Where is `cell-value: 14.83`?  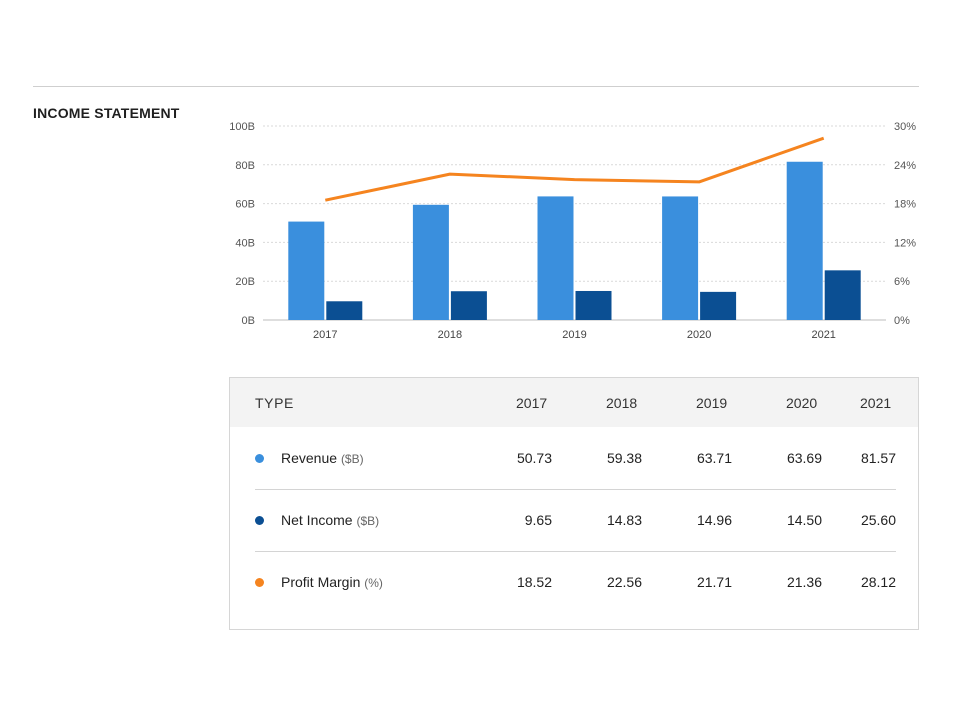 cell-value: 14.83 is located at coordinates (624, 520).